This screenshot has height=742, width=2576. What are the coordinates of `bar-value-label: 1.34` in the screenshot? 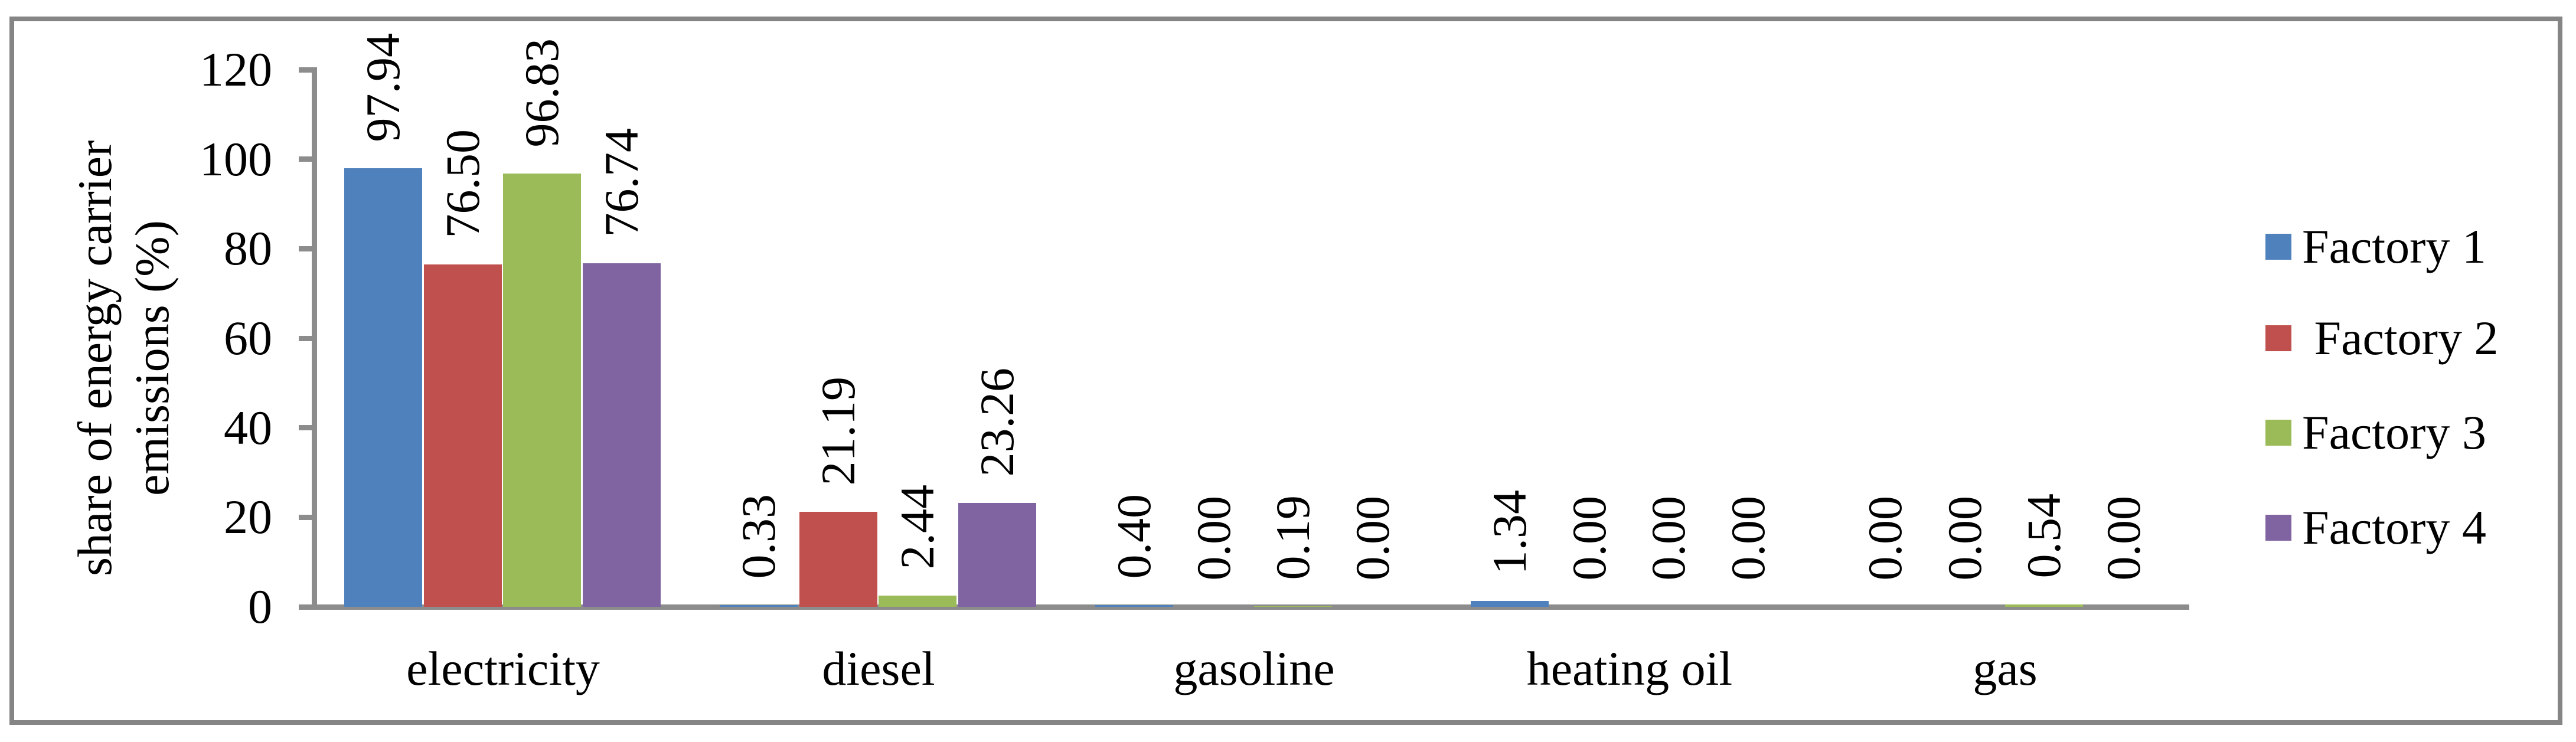 It's located at (1509, 532).